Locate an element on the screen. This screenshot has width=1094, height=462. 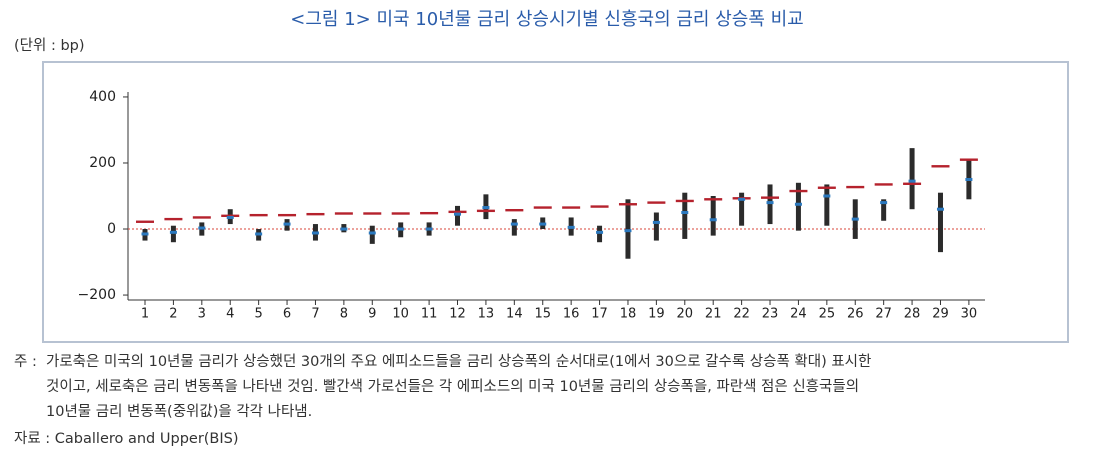
source: 자료 : Caballero and Upper(BIS) is located at coordinates (126, 439).